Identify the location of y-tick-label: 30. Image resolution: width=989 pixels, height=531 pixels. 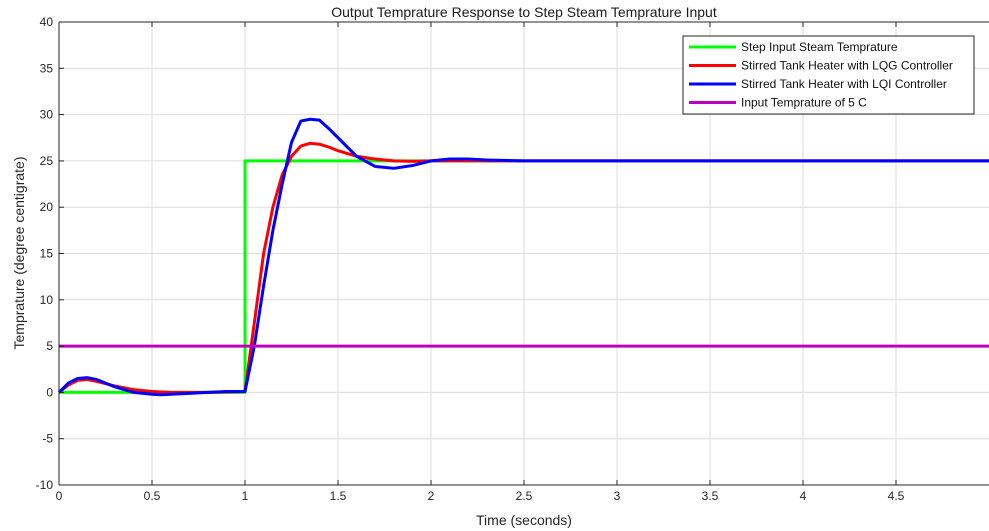
(47, 115).